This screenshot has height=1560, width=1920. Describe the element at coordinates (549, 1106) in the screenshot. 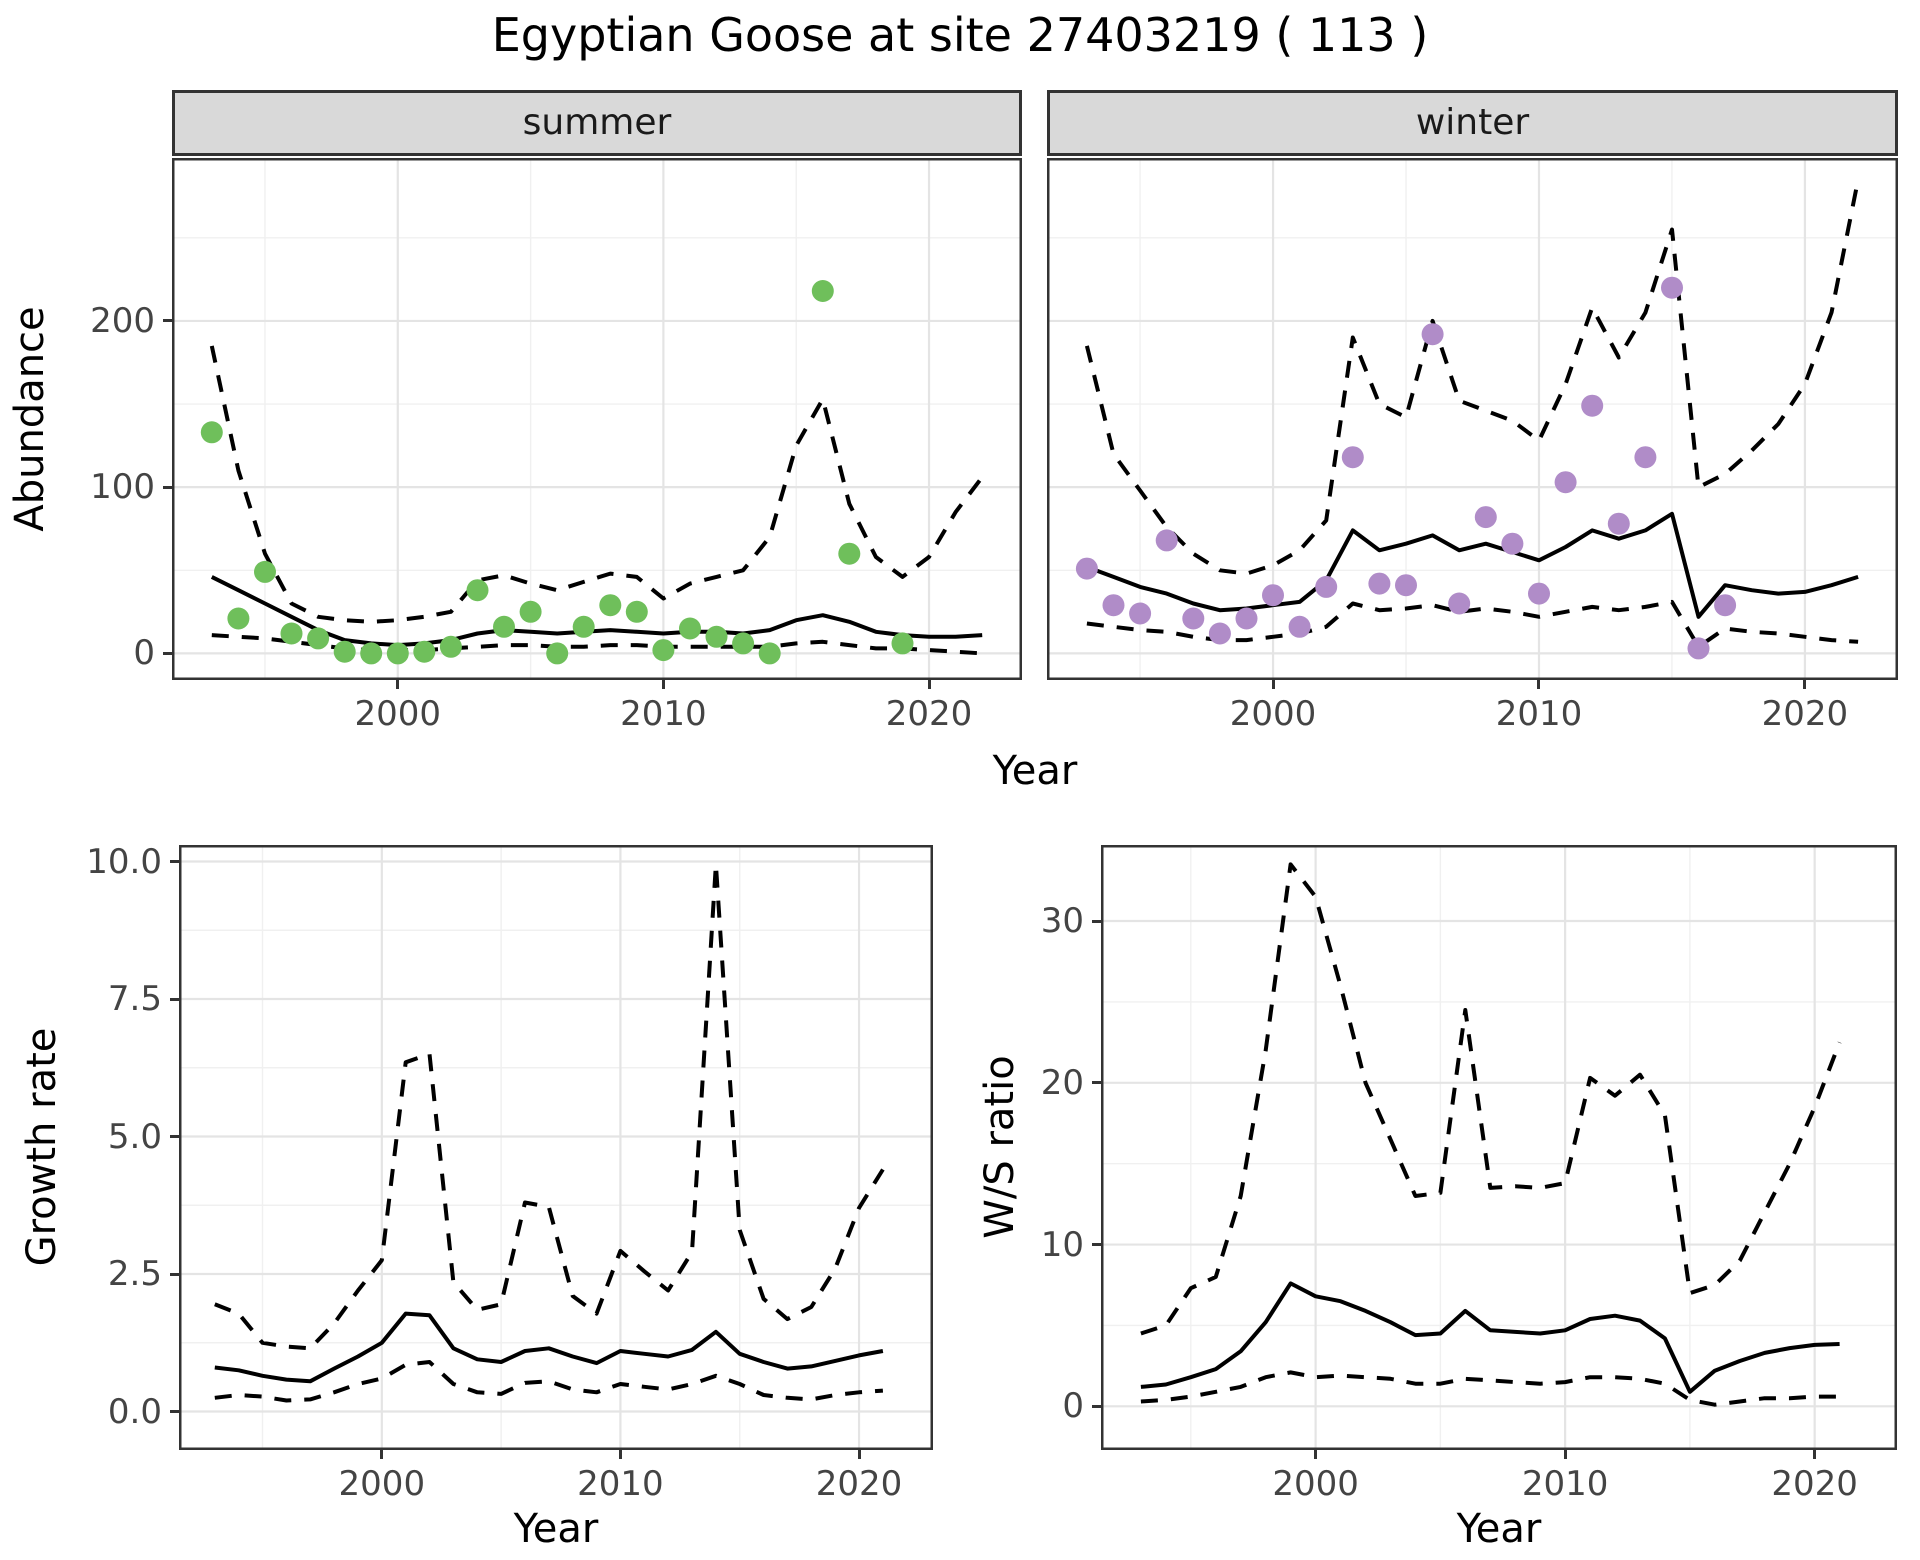

I see `growth-rate-upper-ci-line` at that location.